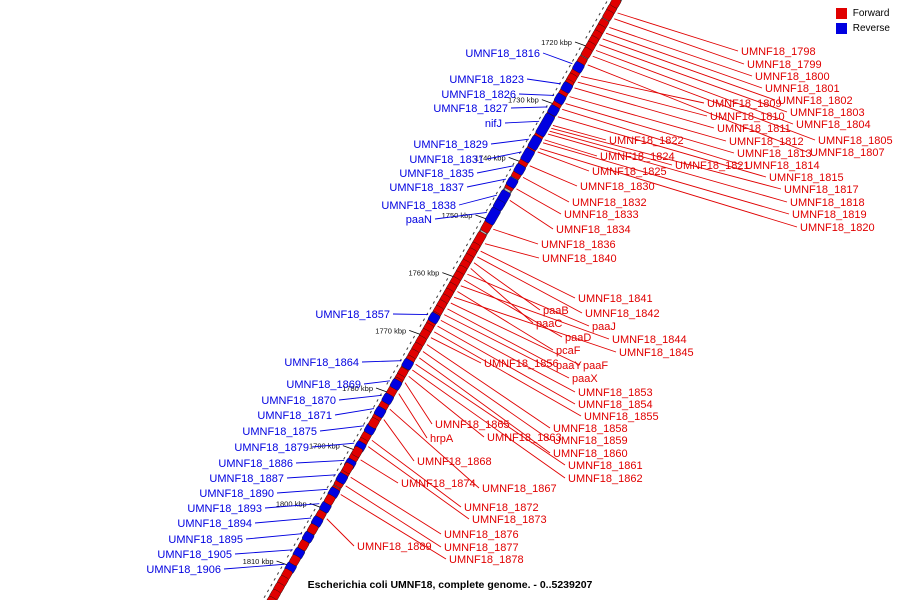 This screenshot has height=600, width=900. What do you see at coordinates (604, 327) in the screenshot?
I see `gene-label: paaJ` at bounding box center [604, 327].